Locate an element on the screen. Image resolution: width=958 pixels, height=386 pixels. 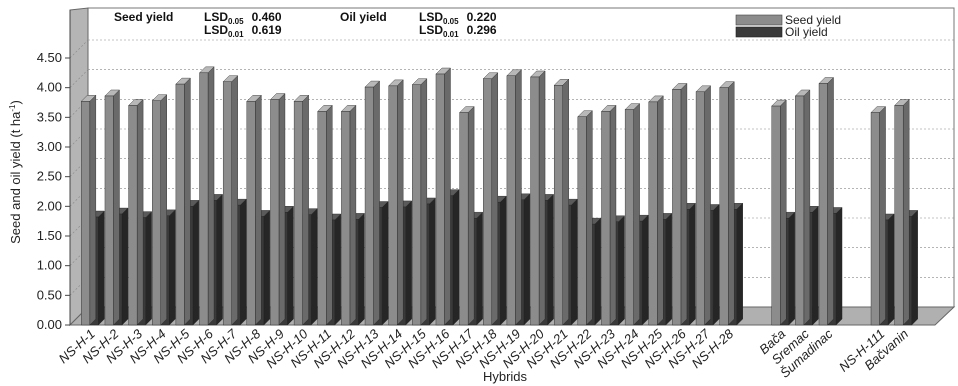
y-axis-title-end: ) is located at coordinates (15, 102).